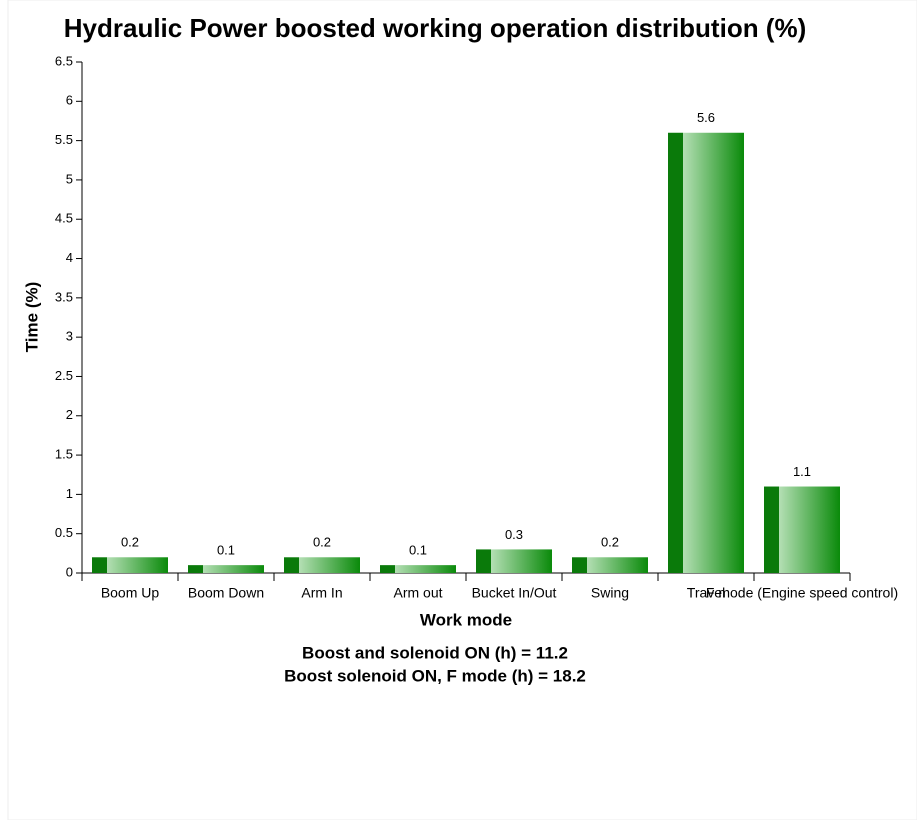 The image size is (917, 820). What do you see at coordinates (417, 593) in the screenshot?
I see `x-tick-label: Arm out` at bounding box center [417, 593].